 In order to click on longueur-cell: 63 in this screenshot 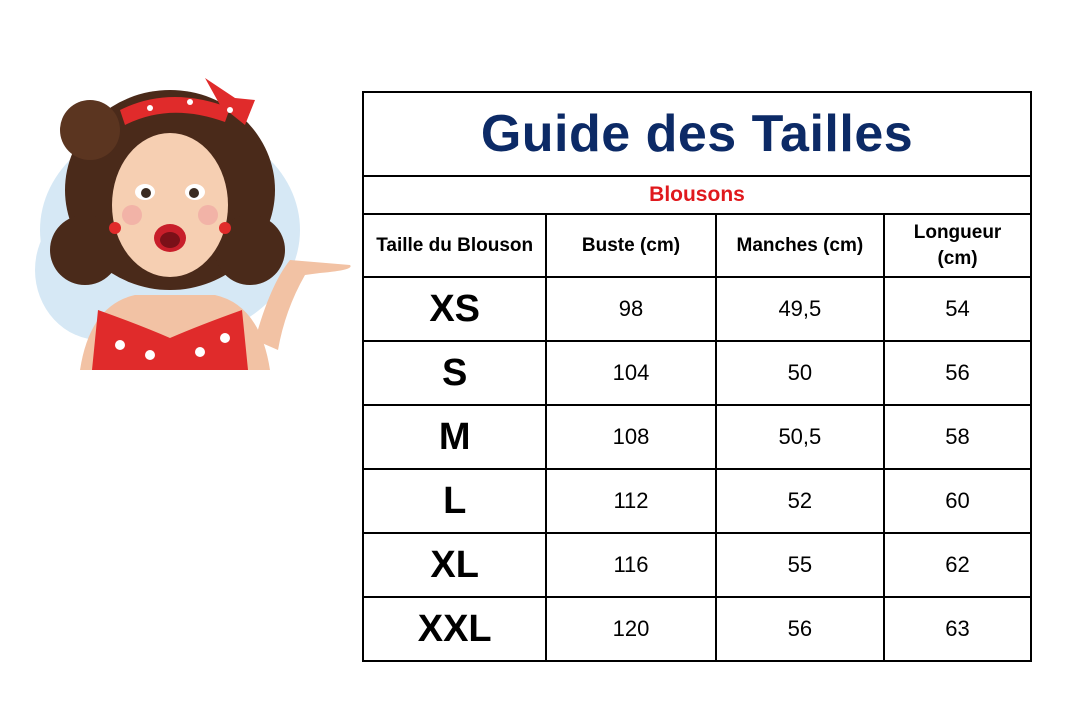, I will do `click(957, 629)`.